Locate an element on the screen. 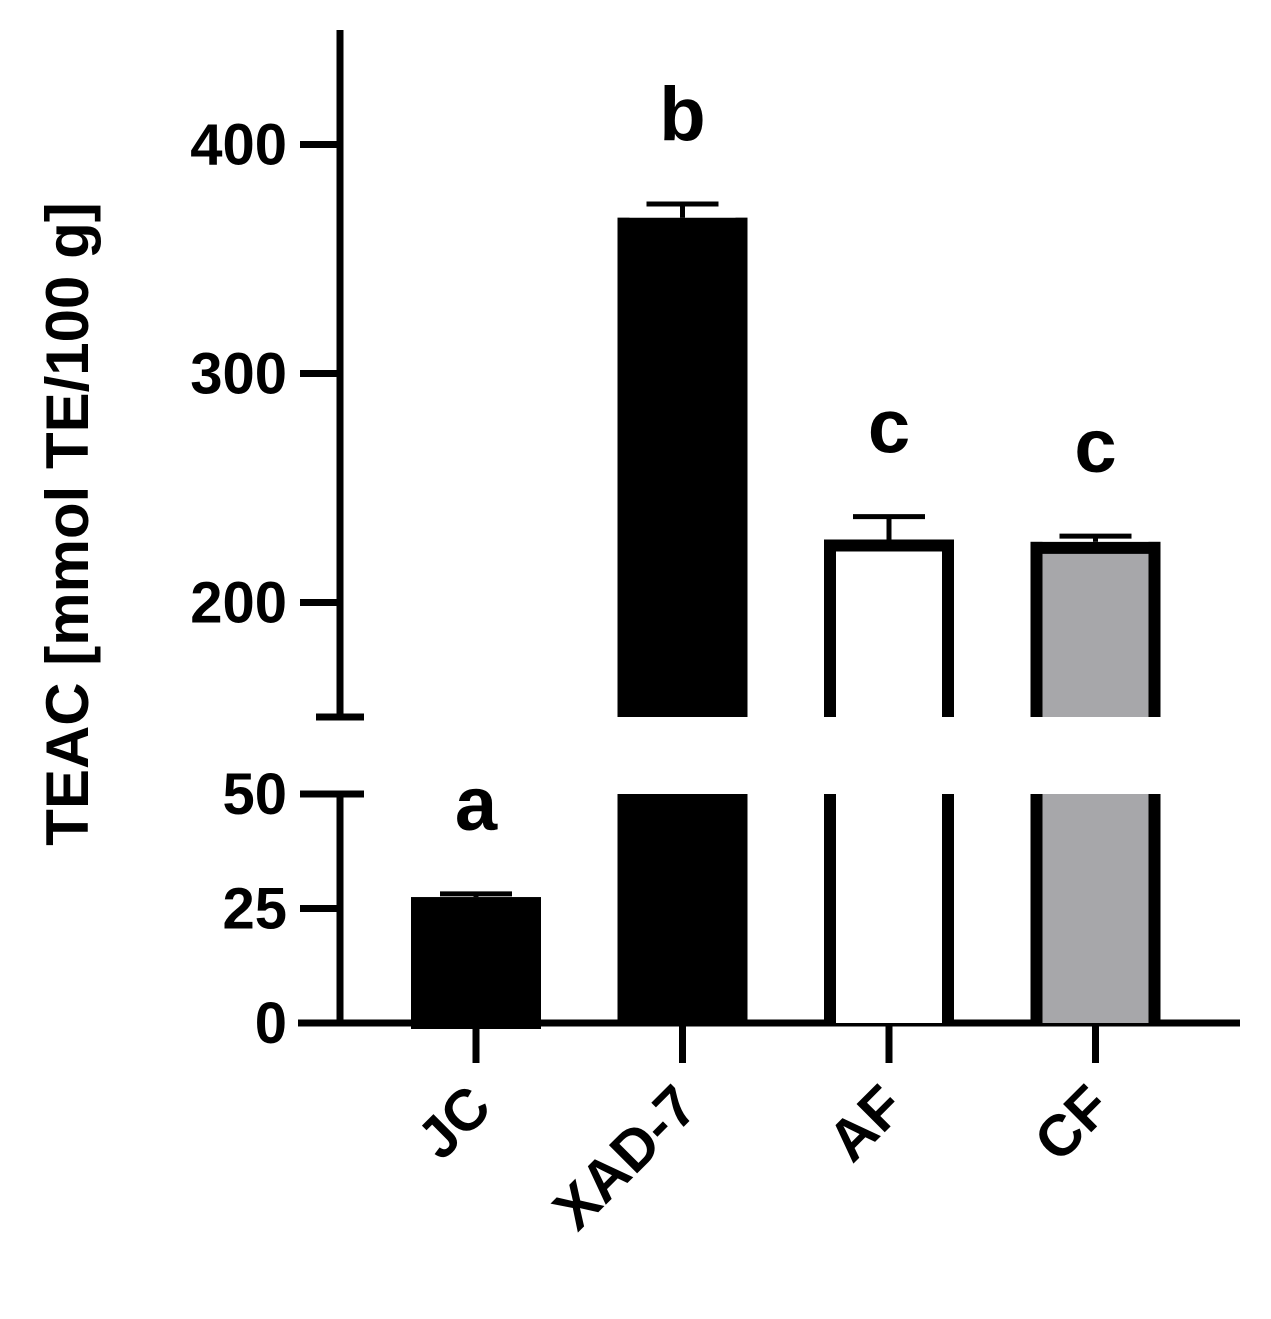 The height and width of the screenshot is (1319, 1271). x-tick-label: JC is located at coordinates (454, 1122).